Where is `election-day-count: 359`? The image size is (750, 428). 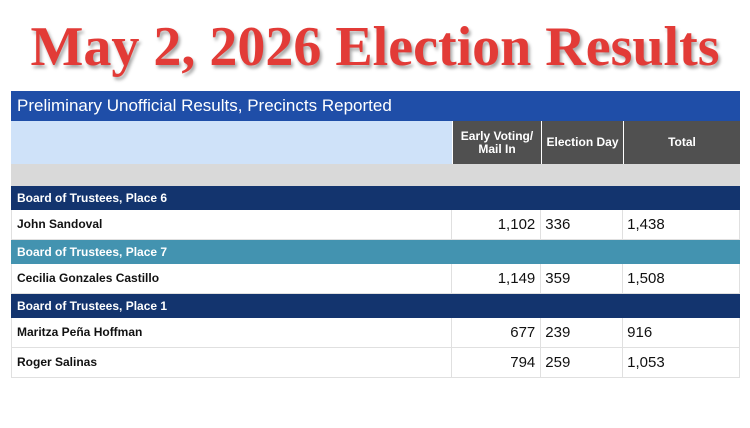
election-day-count: 359 is located at coordinates (581, 278).